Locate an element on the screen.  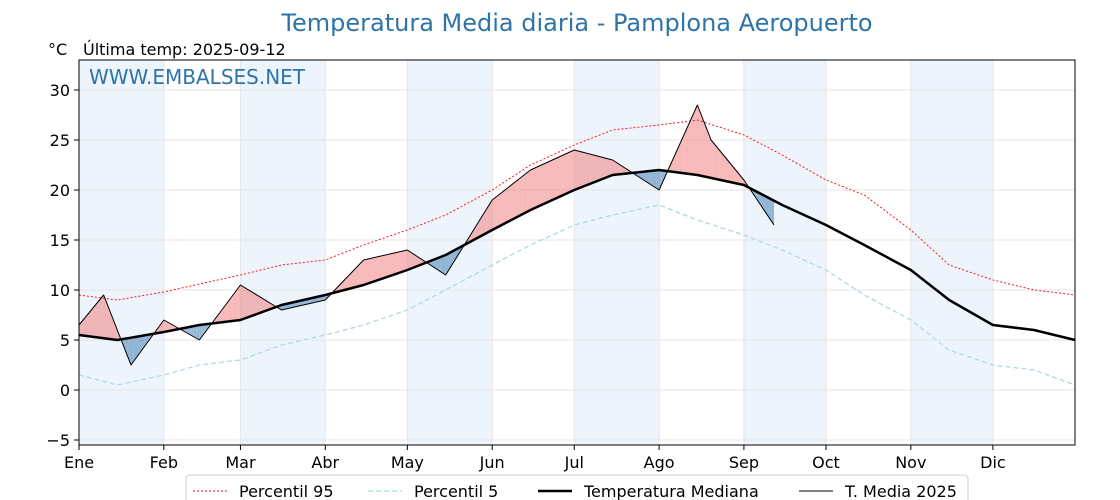
x-tick-label: Abr is located at coordinates (325, 462).